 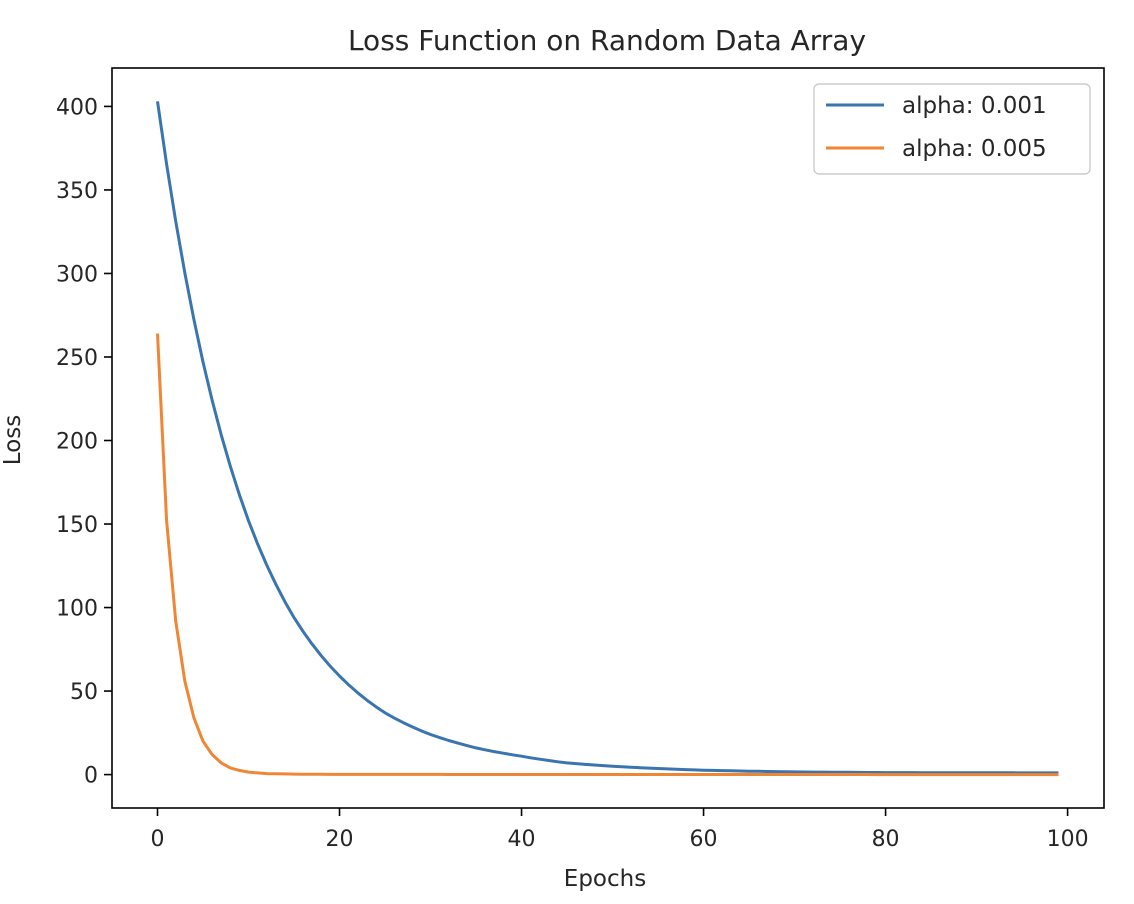 I want to click on y-tick-label: 100, so click(x=77, y=609).